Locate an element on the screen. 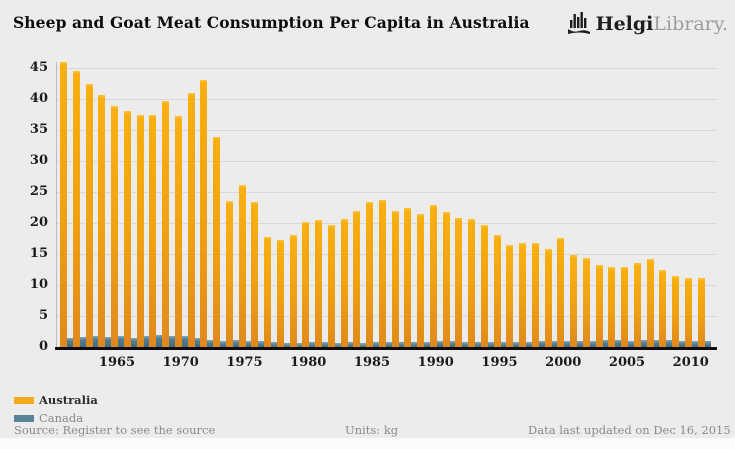  bar-canada-1965 is located at coordinates (121, 341).